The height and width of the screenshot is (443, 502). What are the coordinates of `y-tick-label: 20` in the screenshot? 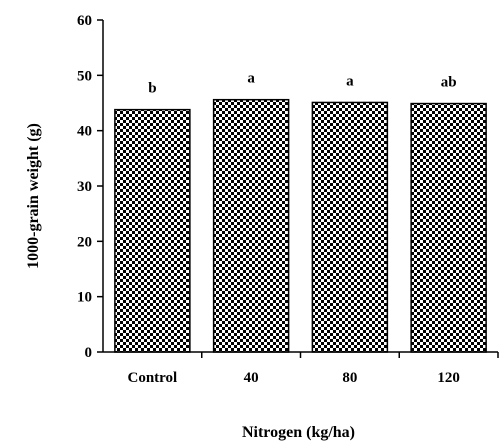 It's located at (84, 242).